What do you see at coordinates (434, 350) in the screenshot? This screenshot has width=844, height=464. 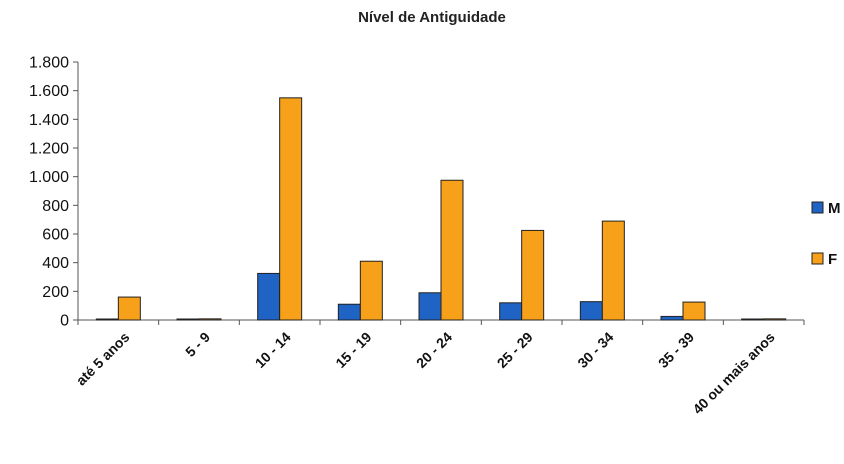 I see `x-tick-label: 20 - 24` at bounding box center [434, 350].